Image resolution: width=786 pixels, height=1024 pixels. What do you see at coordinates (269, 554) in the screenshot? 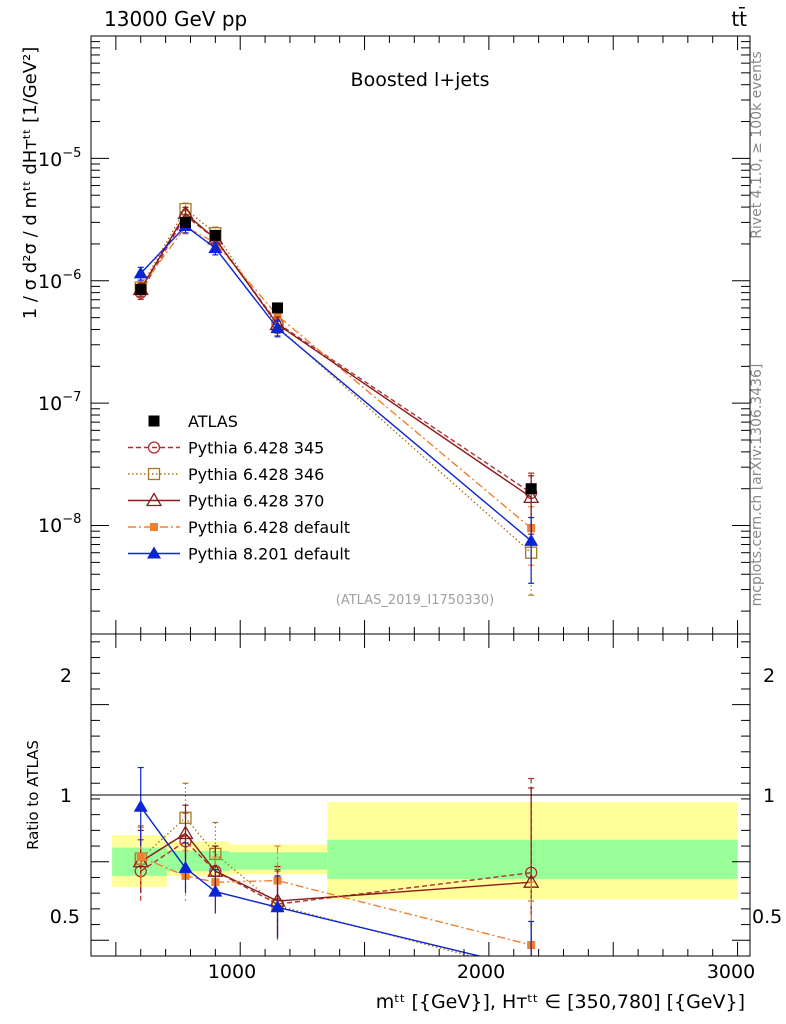
I see `legend-label: Pythia 8.201 default` at bounding box center [269, 554].